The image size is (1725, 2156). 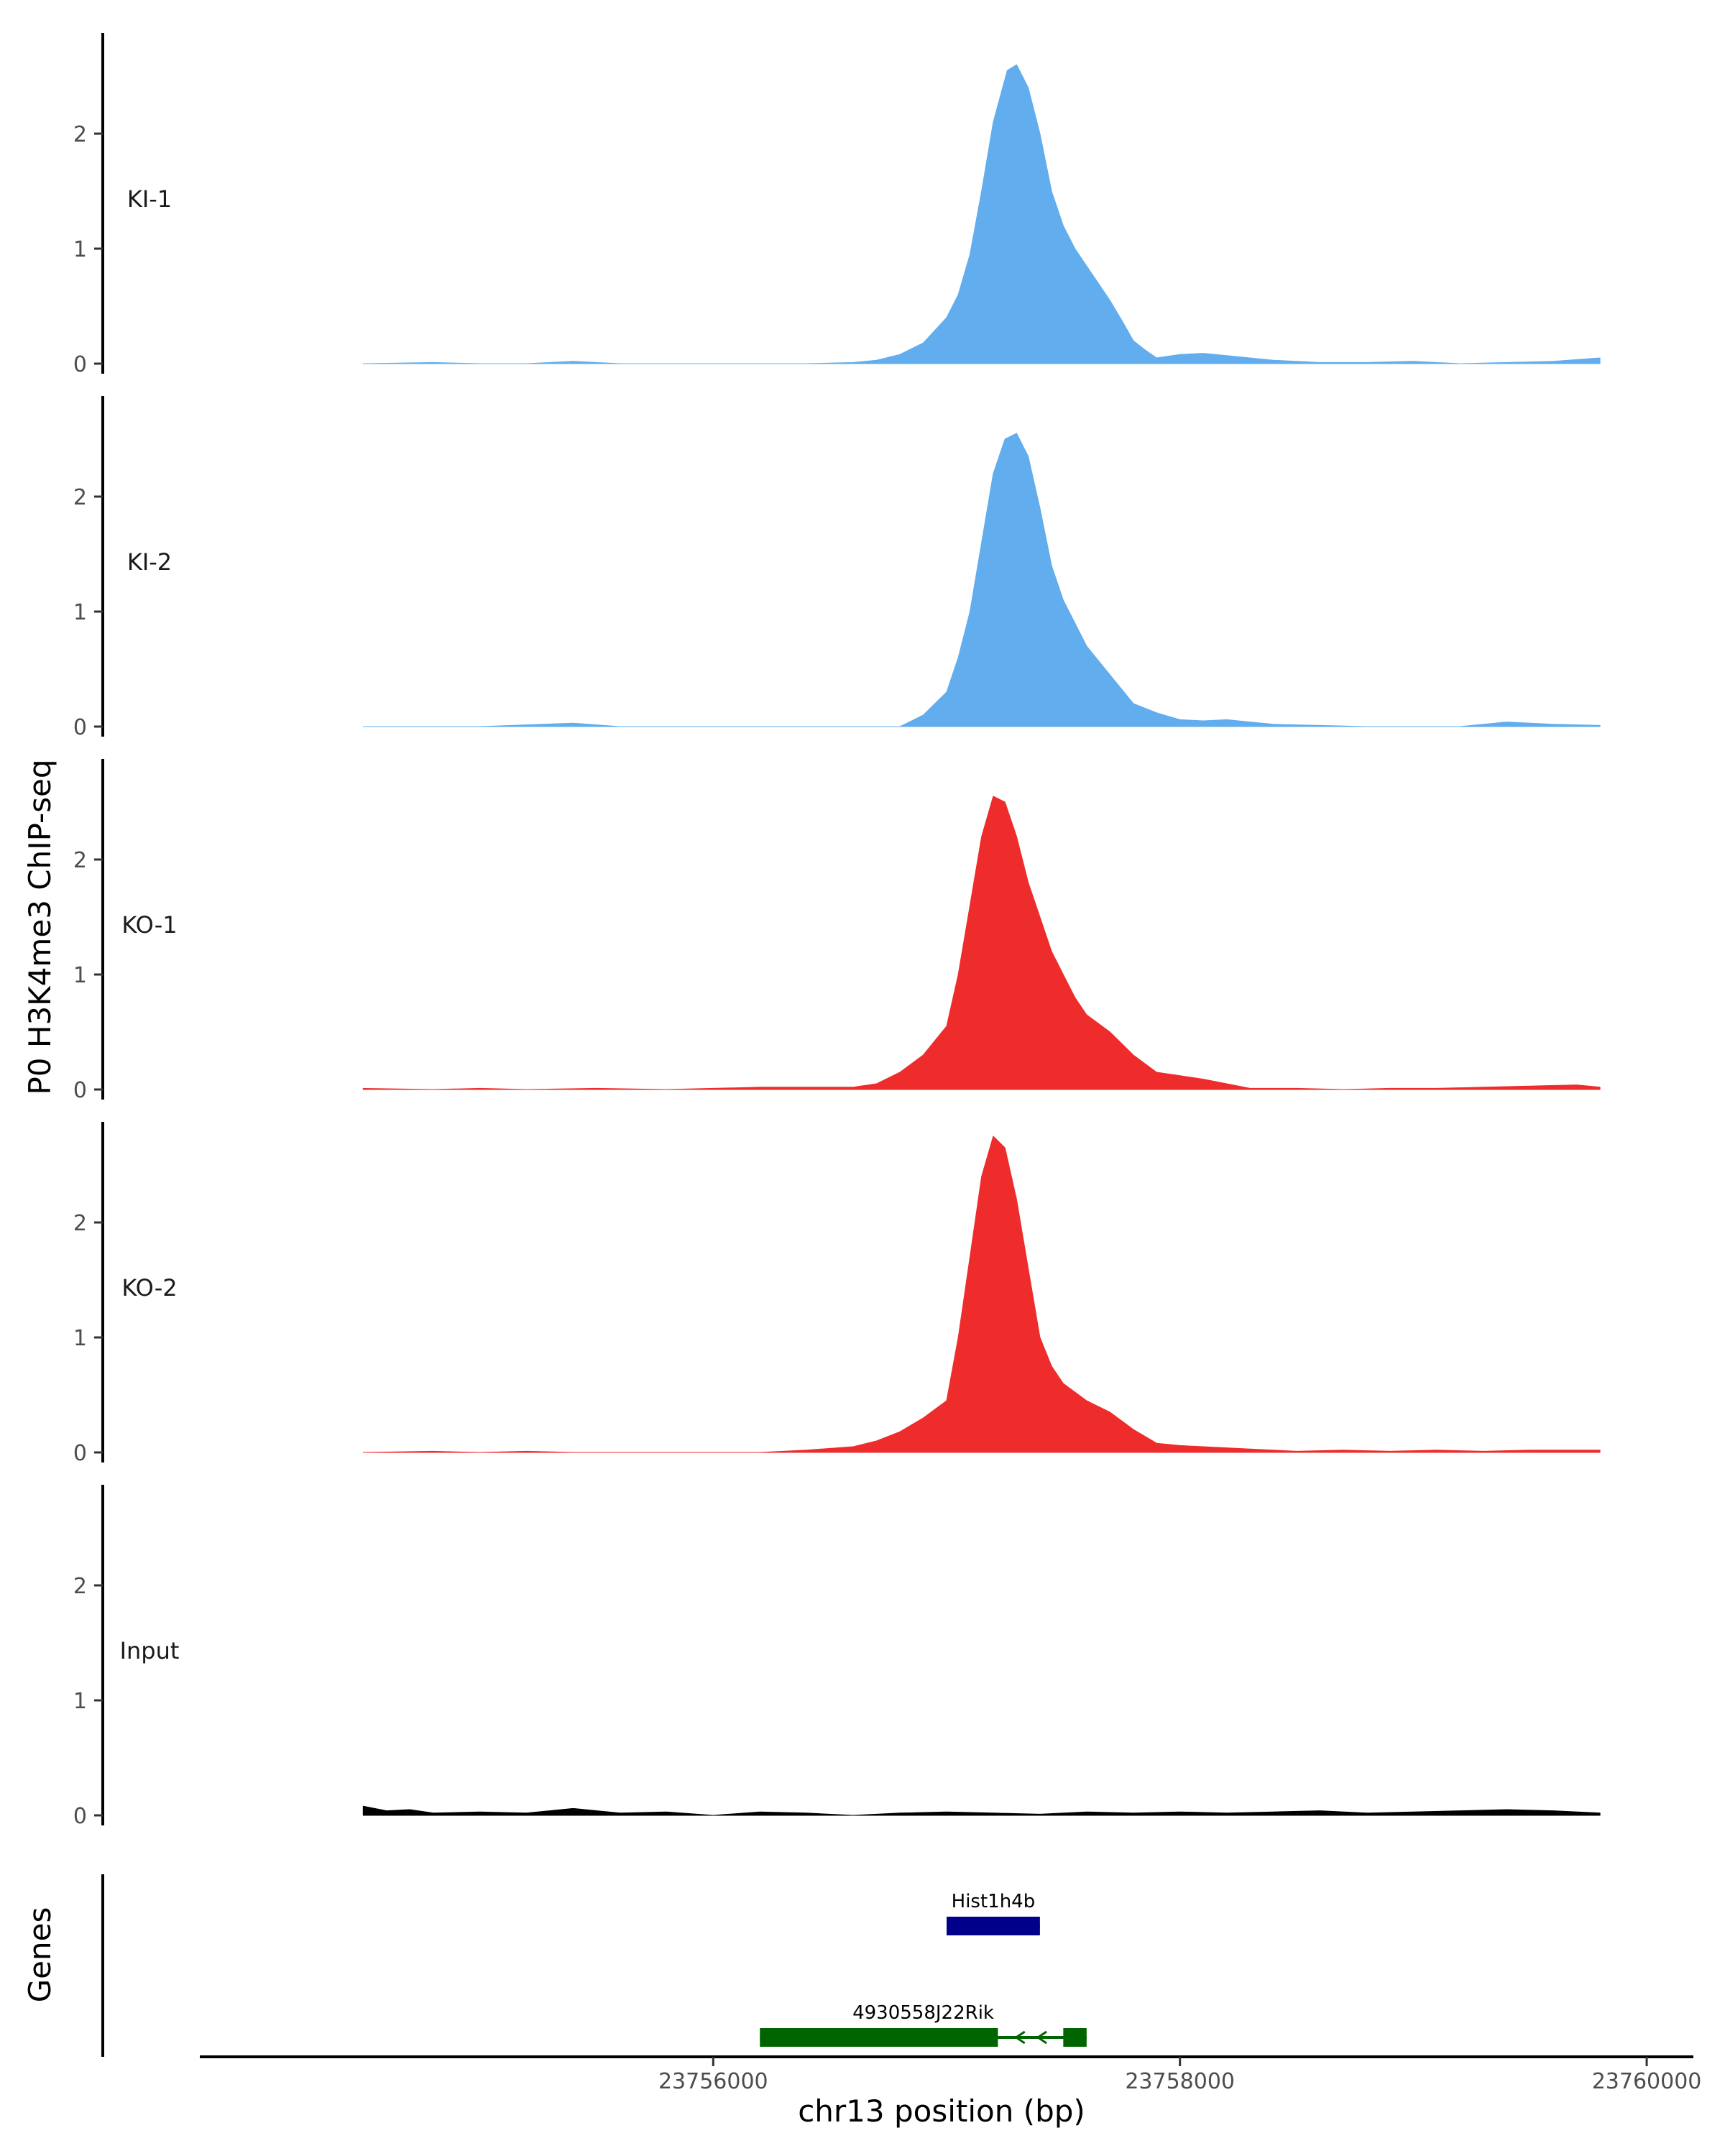 I want to click on track-ko-1: 0 1 2 KO-1, so click(x=837, y=931).